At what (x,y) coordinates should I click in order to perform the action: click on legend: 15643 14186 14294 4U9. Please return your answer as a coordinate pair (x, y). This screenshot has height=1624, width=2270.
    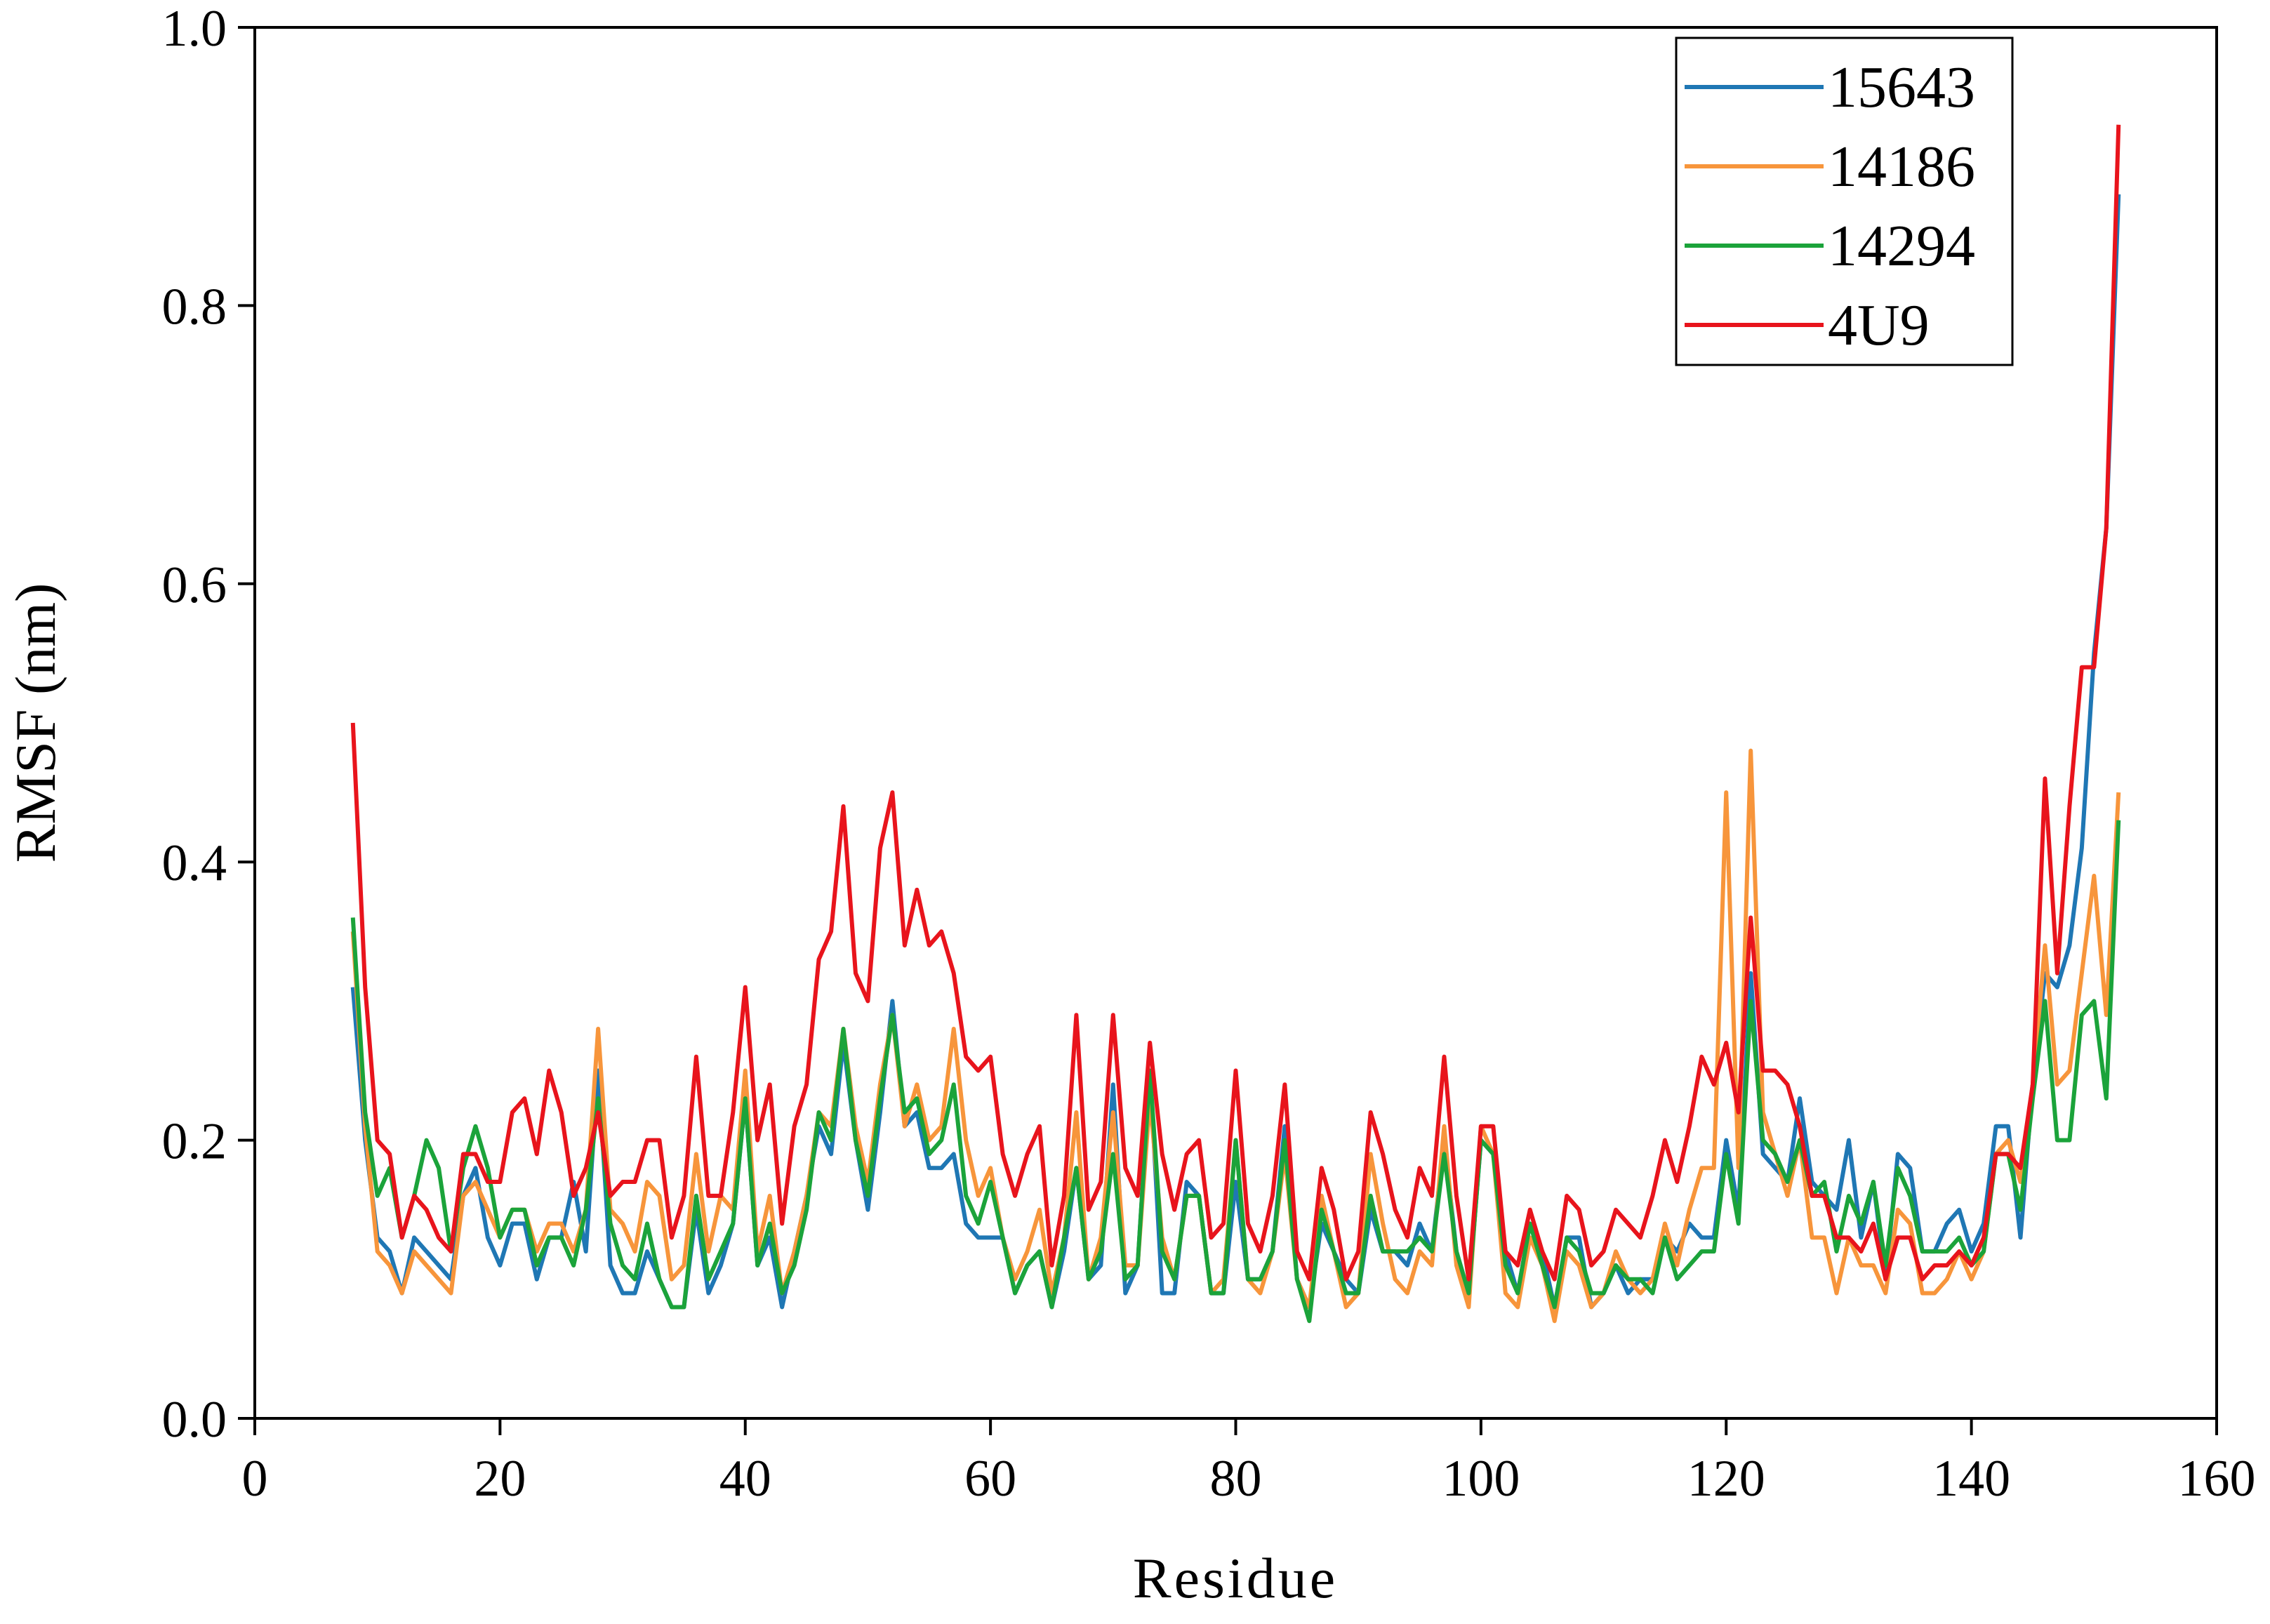
    Looking at the image, I should click on (1844, 201).